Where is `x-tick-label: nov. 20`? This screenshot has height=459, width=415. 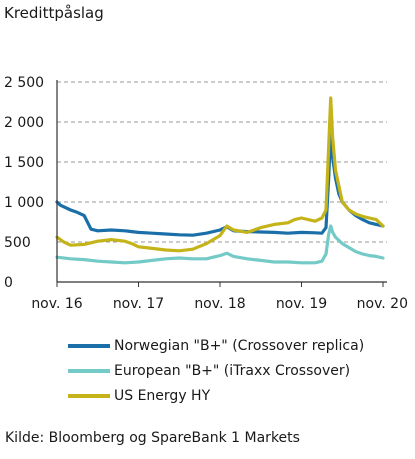
x-tick-label: nov. 20 is located at coordinates (382, 304).